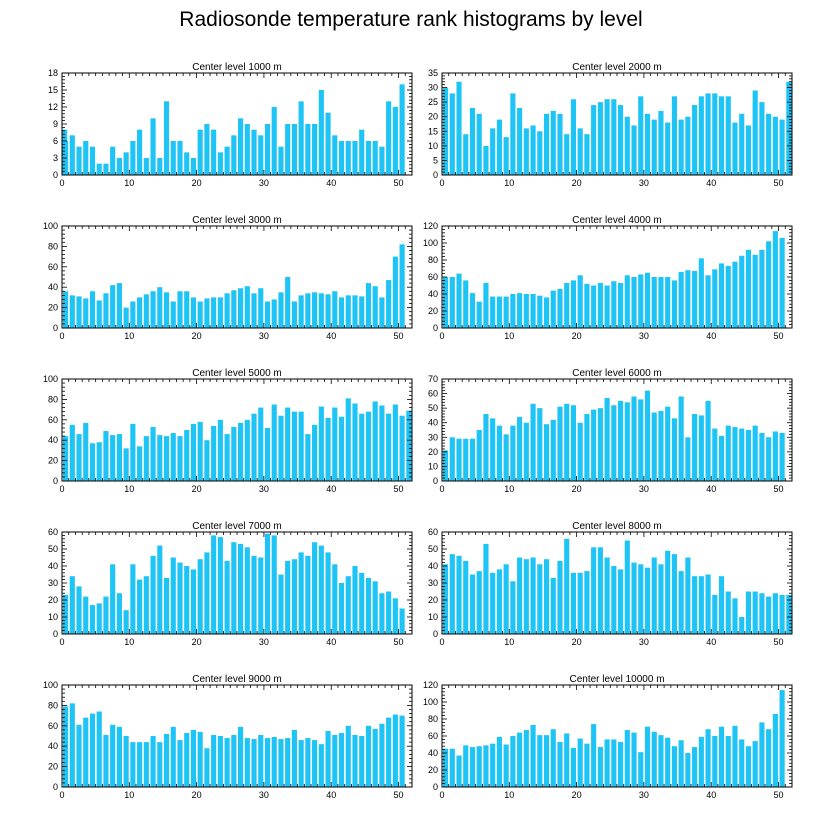  Describe the element at coordinates (53, 705) in the screenshot. I see `y-tick-label: 80` at that location.